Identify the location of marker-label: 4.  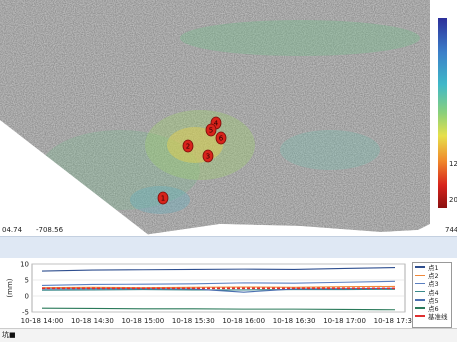
(216, 124).